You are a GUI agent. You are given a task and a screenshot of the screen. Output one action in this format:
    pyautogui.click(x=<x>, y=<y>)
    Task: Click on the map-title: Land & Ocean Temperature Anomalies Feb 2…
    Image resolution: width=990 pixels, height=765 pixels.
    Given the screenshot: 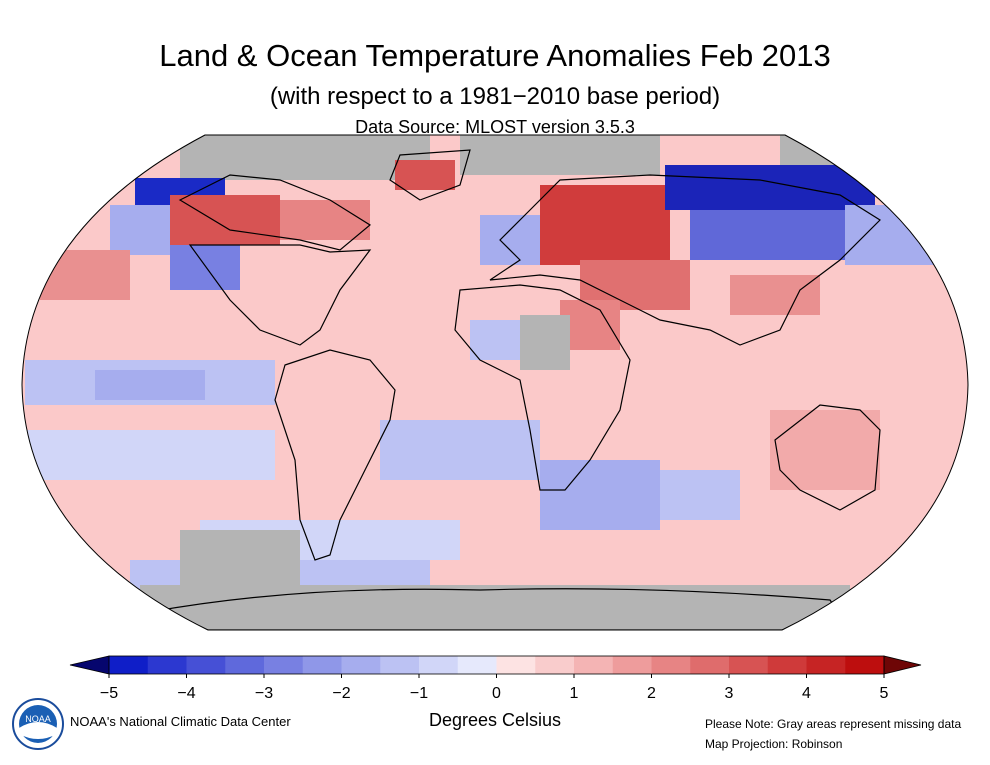 What is the action you would take?
    pyautogui.click(x=495, y=55)
    